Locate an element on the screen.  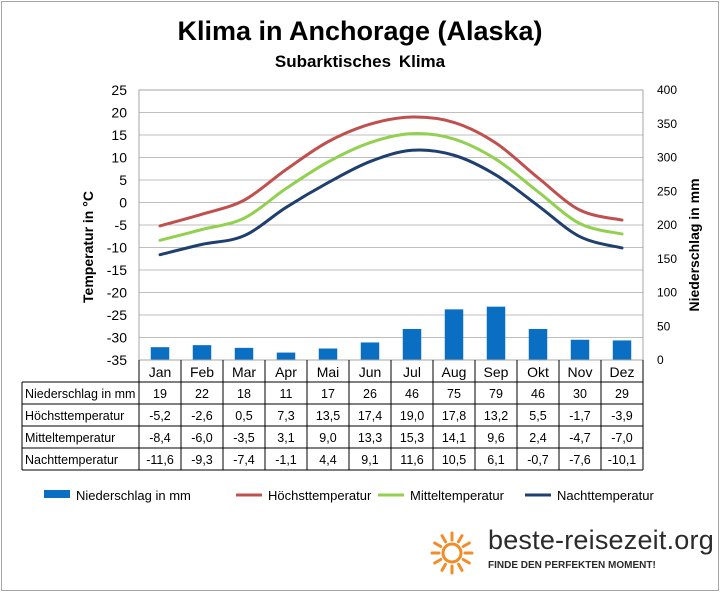
table-cell: 17 is located at coordinates (328, 394).